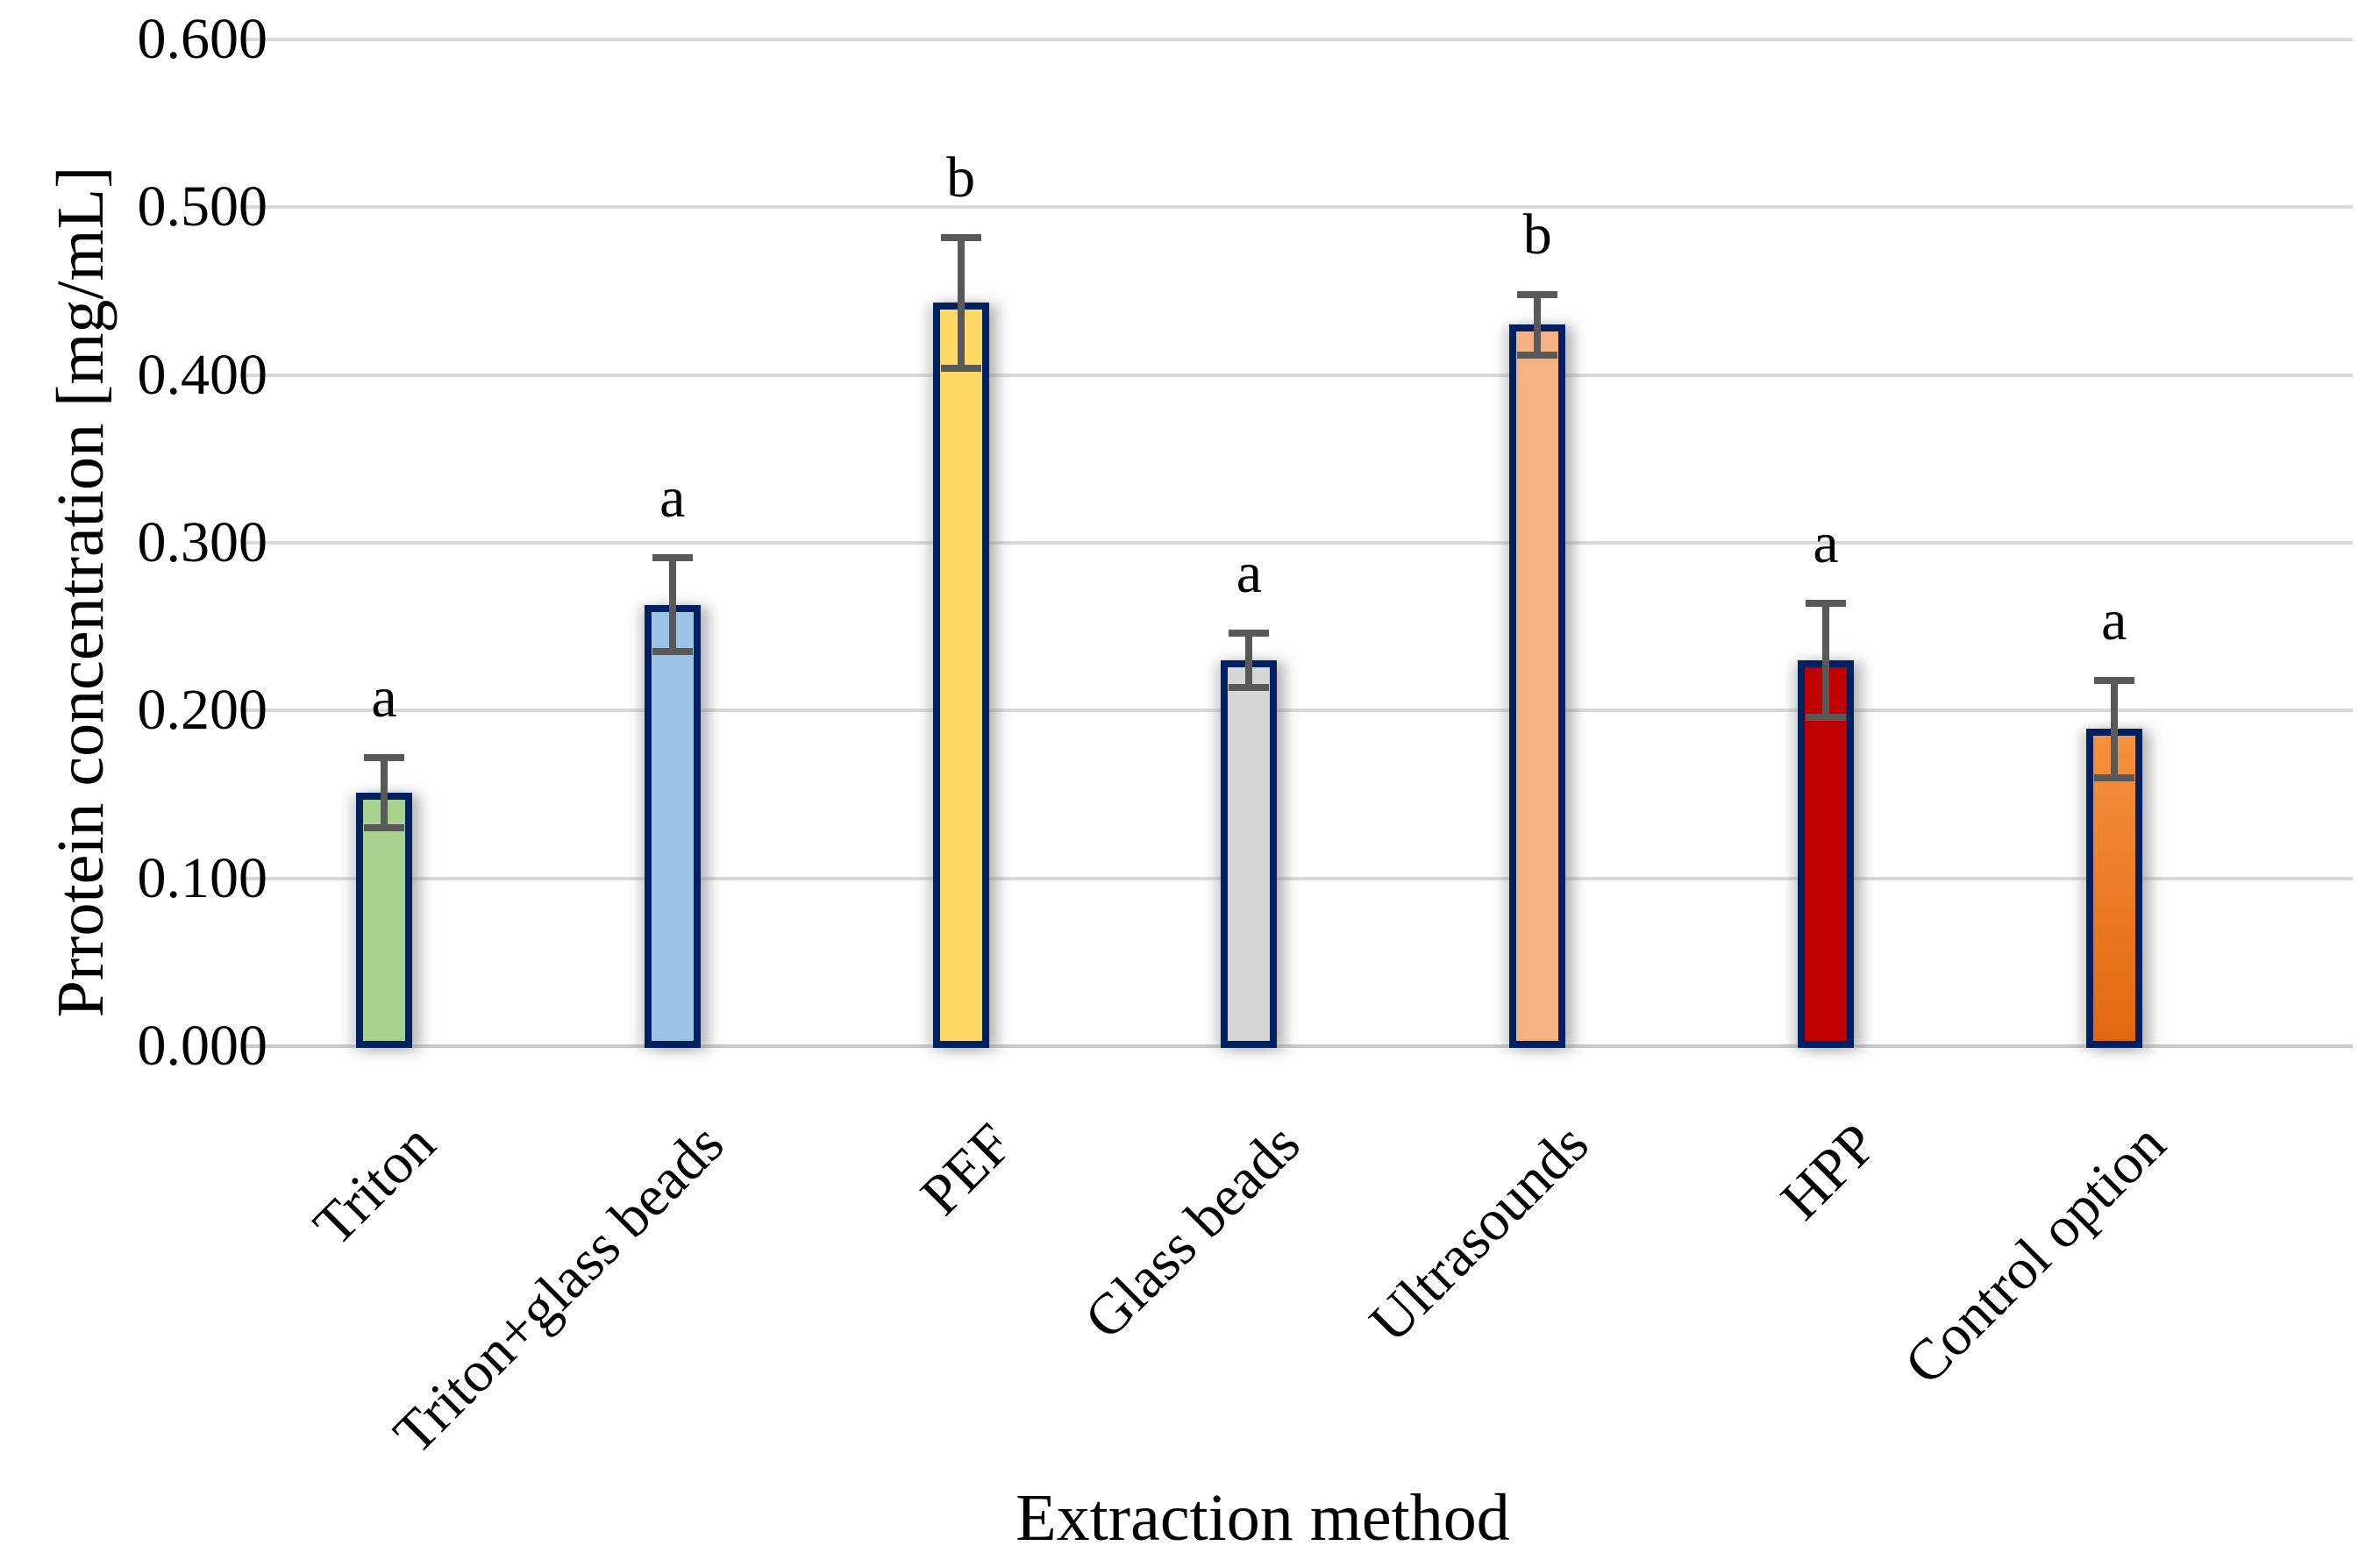  Describe the element at coordinates (1297, 1046) in the screenshot. I see `x-axis-line` at that location.